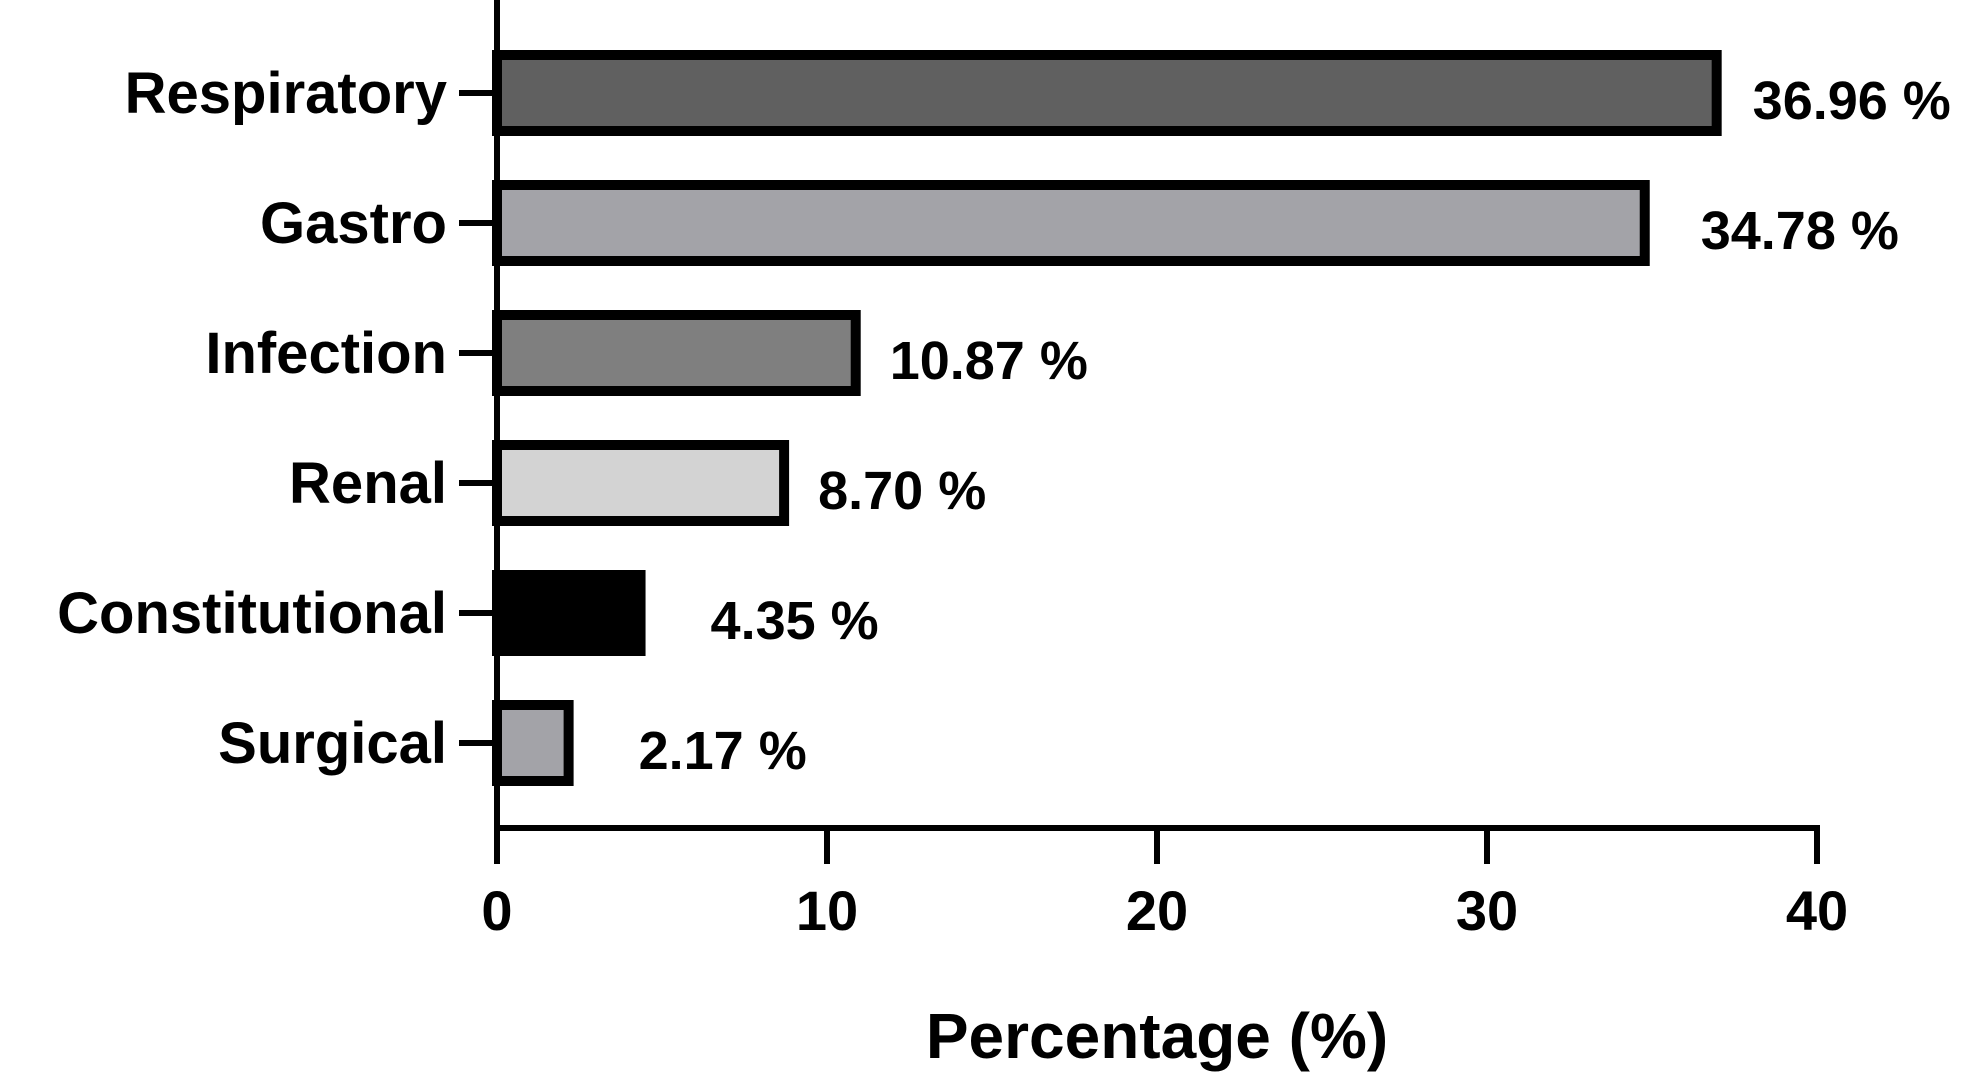 This screenshot has height=1073, width=1969. Describe the element at coordinates (326, 353) in the screenshot. I see `category-label-infection: Infection` at that location.